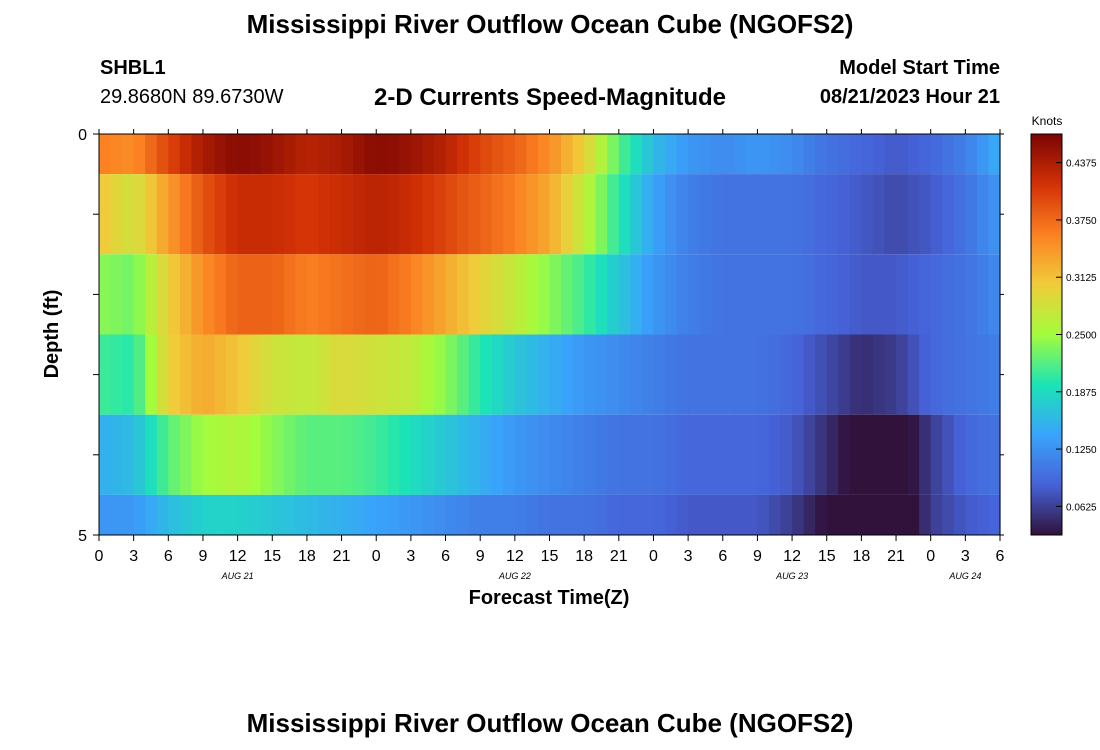  Describe the element at coordinates (930, 556) in the screenshot. I see `x-tick-label: 0` at that location.